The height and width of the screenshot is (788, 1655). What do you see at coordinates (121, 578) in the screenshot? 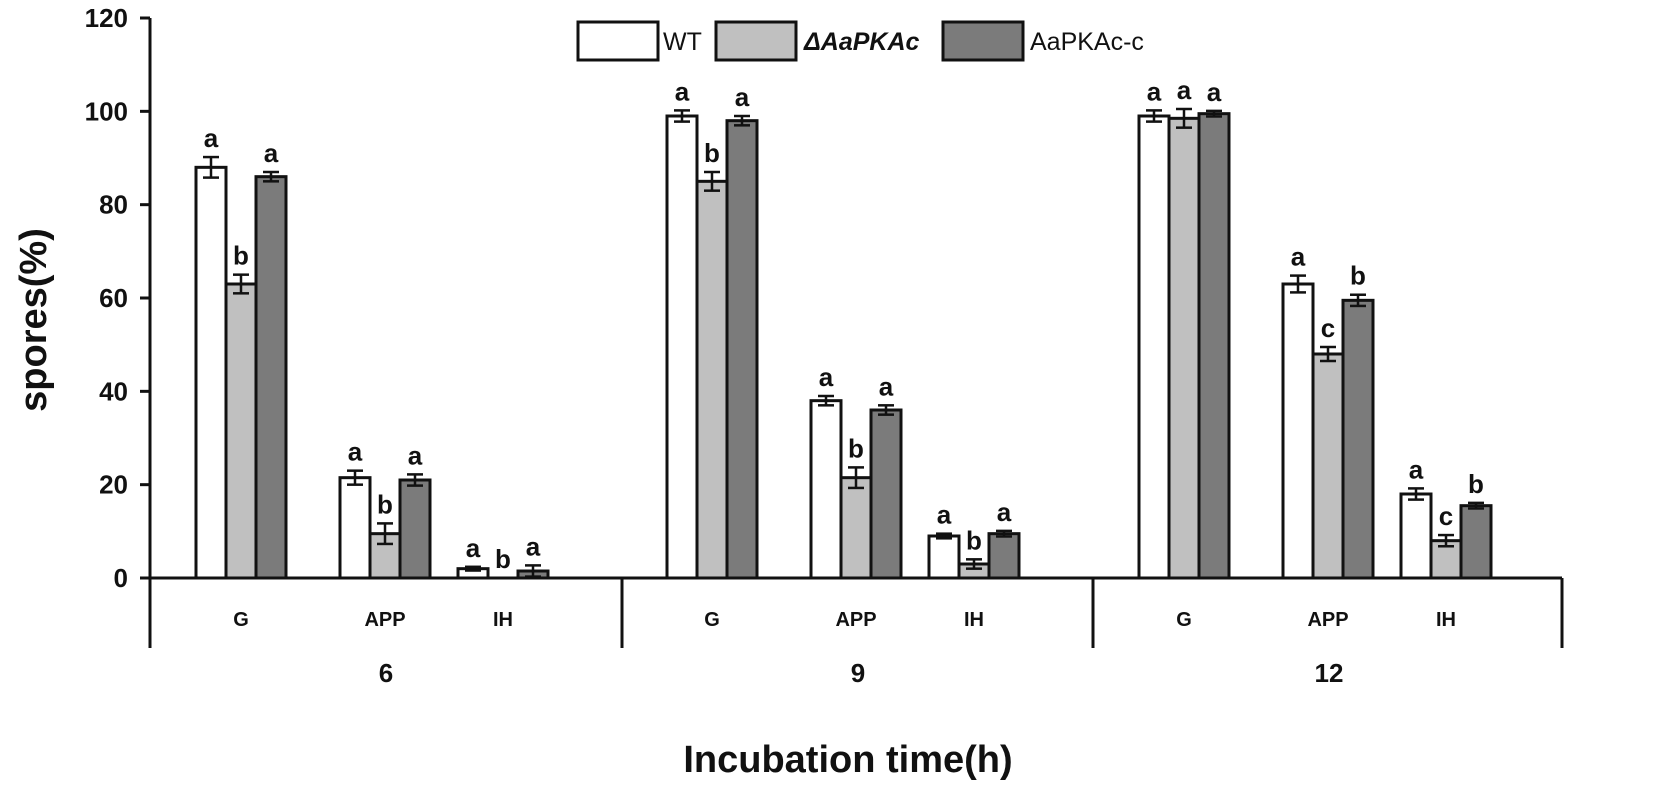
I see `y-tick-label: 0` at bounding box center [121, 578].